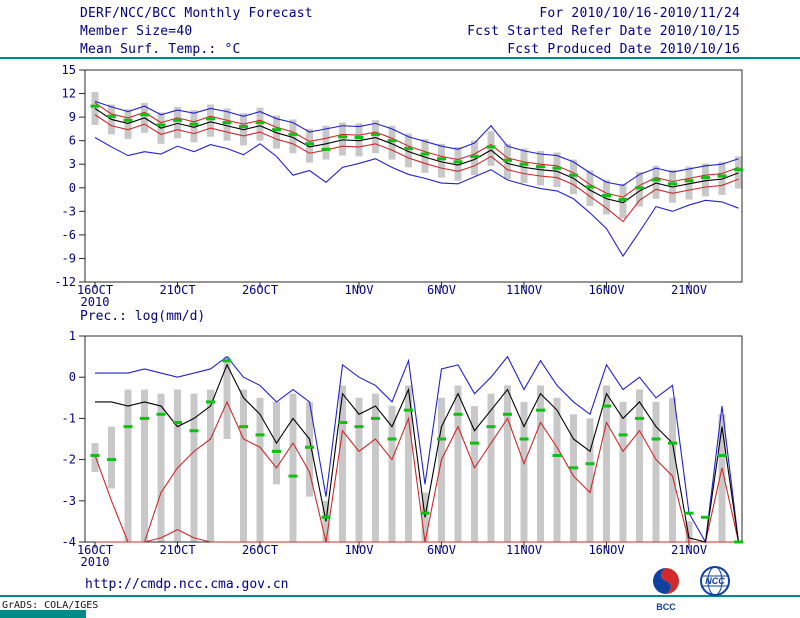  I want to click on svg-text: NCC, so click(715, 581).